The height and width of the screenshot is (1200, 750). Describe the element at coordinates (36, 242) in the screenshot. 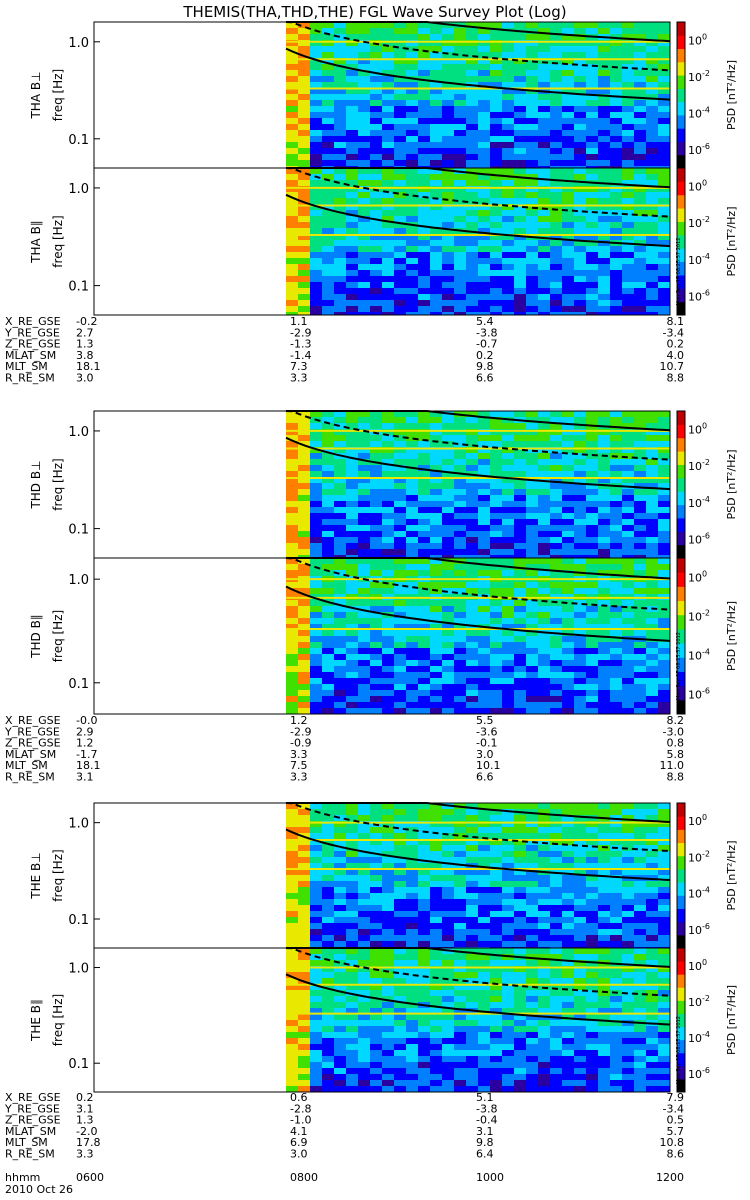

I see `panel-label: THA B∥` at that location.